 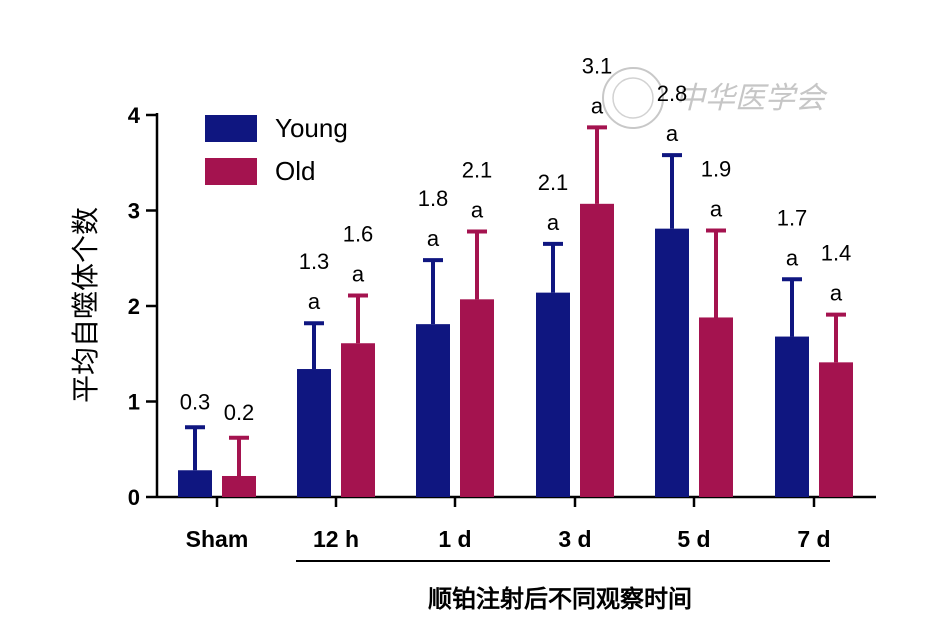 What do you see at coordinates (751, 98) in the screenshot?
I see `watermark-text: 中华医学会` at bounding box center [751, 98].